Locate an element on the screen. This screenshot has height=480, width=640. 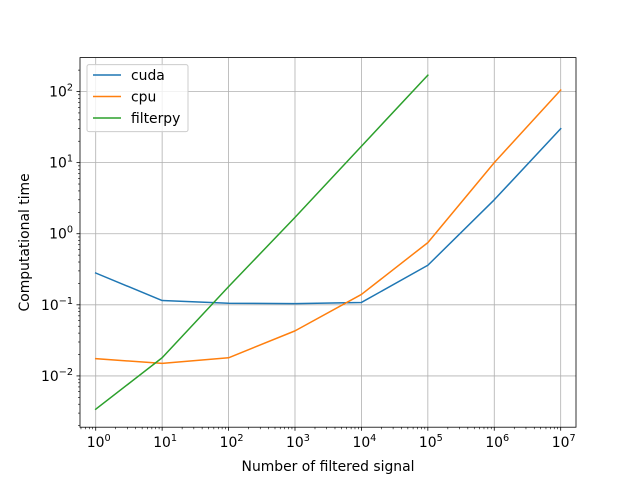
x-tick-label: 102 is located at coordinates (232, 442).